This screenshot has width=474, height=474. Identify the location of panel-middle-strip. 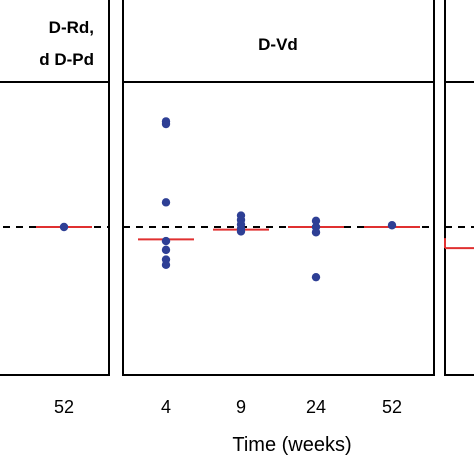
(278, 41).